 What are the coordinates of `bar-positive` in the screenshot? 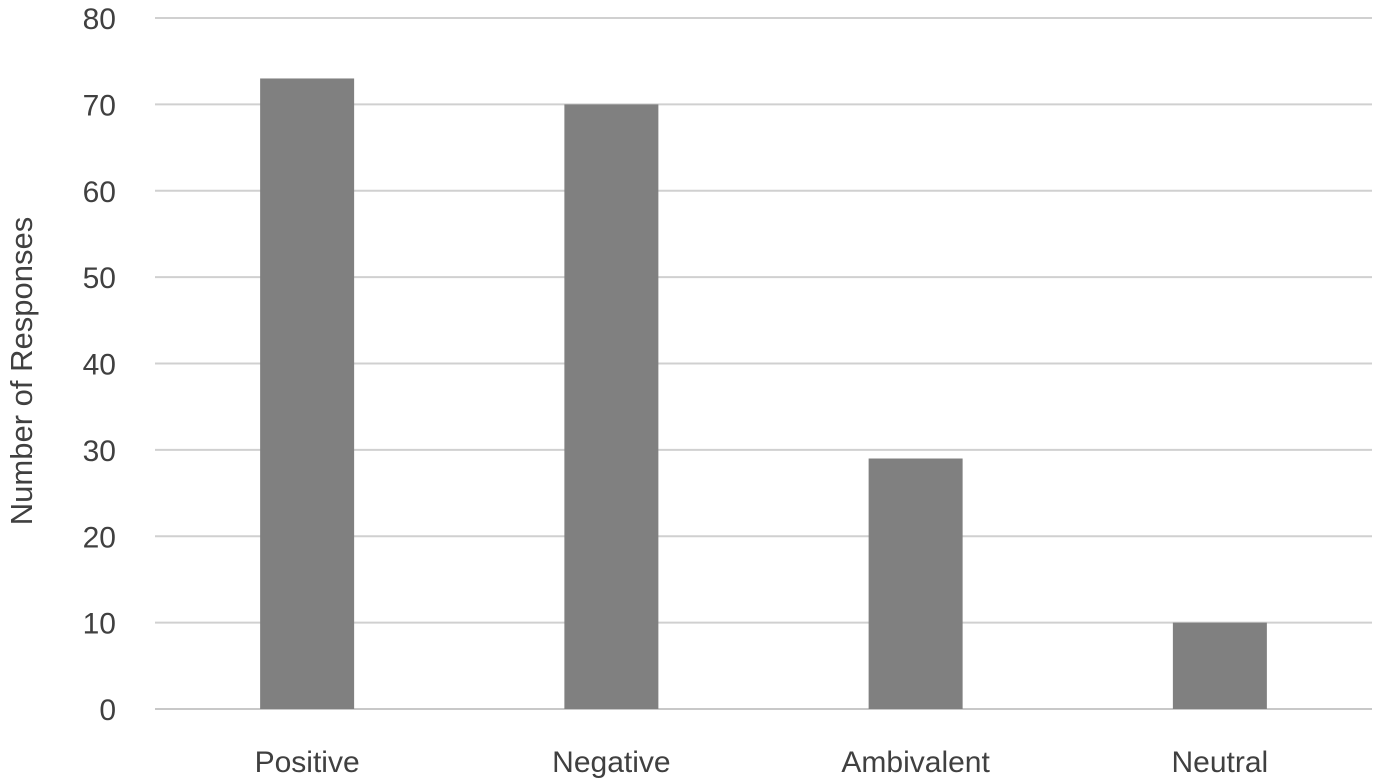 It's located at (307, 393).